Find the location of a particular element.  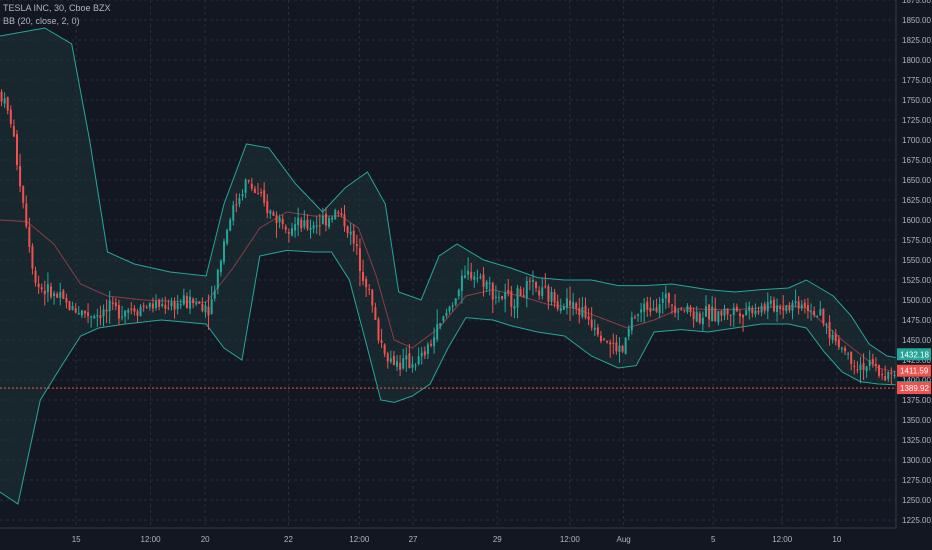

price-label-badge: 1432.18 is located at coordinates (914, 354).